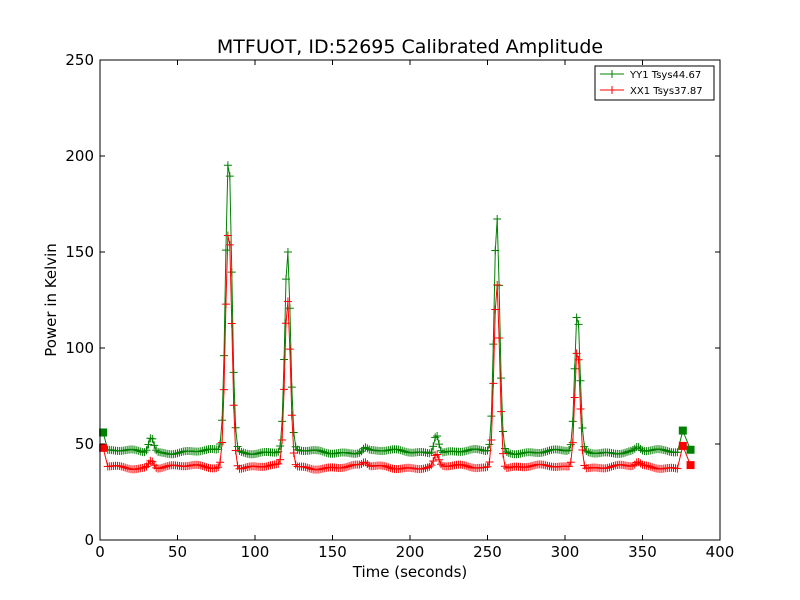  Describe the element at coordinates (487, 552) in the screenshot. I see `x-tick-label: 250` at that location.